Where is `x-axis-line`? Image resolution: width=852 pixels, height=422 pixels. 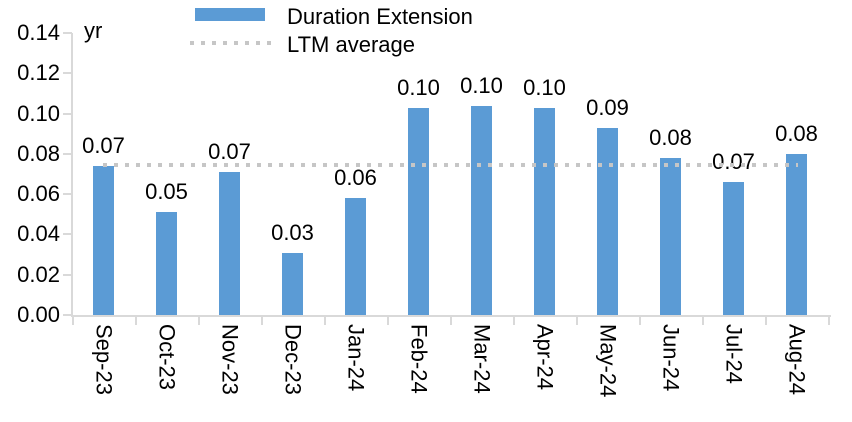 x-axis-line is located at coordinates (451, 316).